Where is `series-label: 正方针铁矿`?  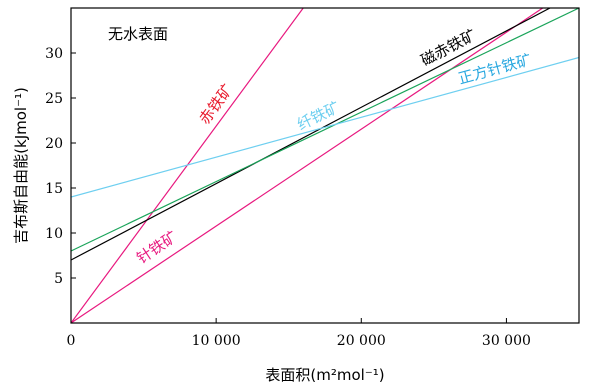 series-label: 正方针铁矿 is located at coordinates (494, 69).